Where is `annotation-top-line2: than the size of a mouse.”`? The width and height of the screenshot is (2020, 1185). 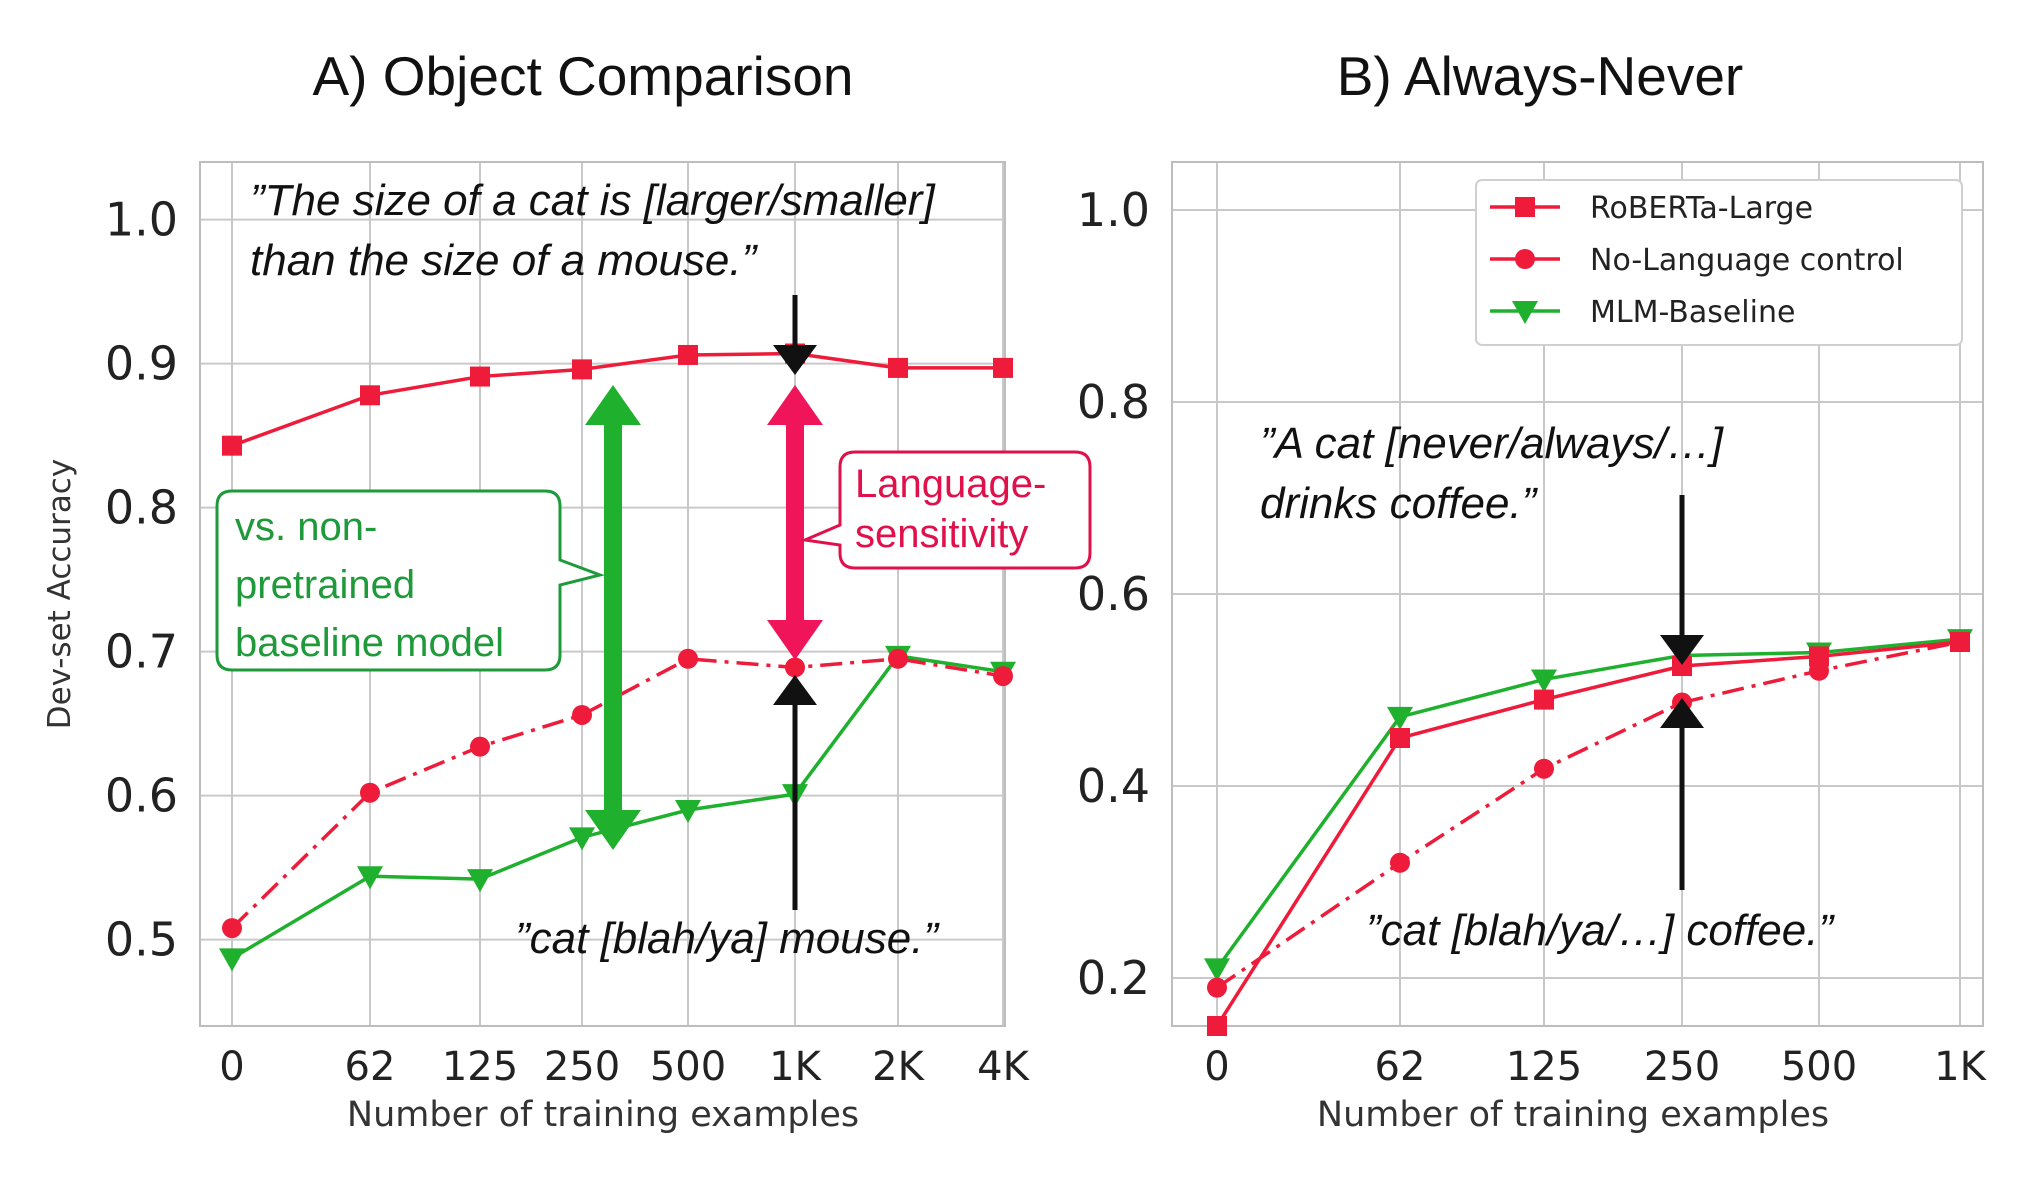 annotation-top-line2: than the size of a mouse.” is located at coordinates (504, 260).